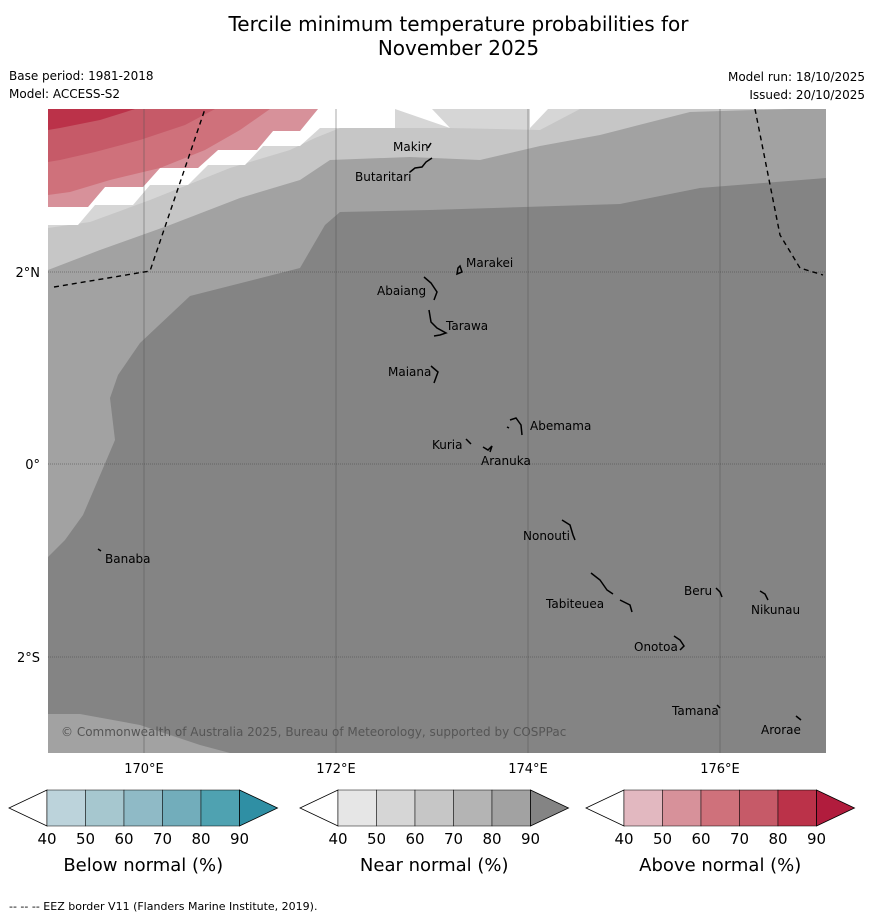  Describe the element at coordinates (796, 88) in the screenshot. I see `meta-right: Model run: 18/10/2025 Issued: 20/10/2025` at that location.